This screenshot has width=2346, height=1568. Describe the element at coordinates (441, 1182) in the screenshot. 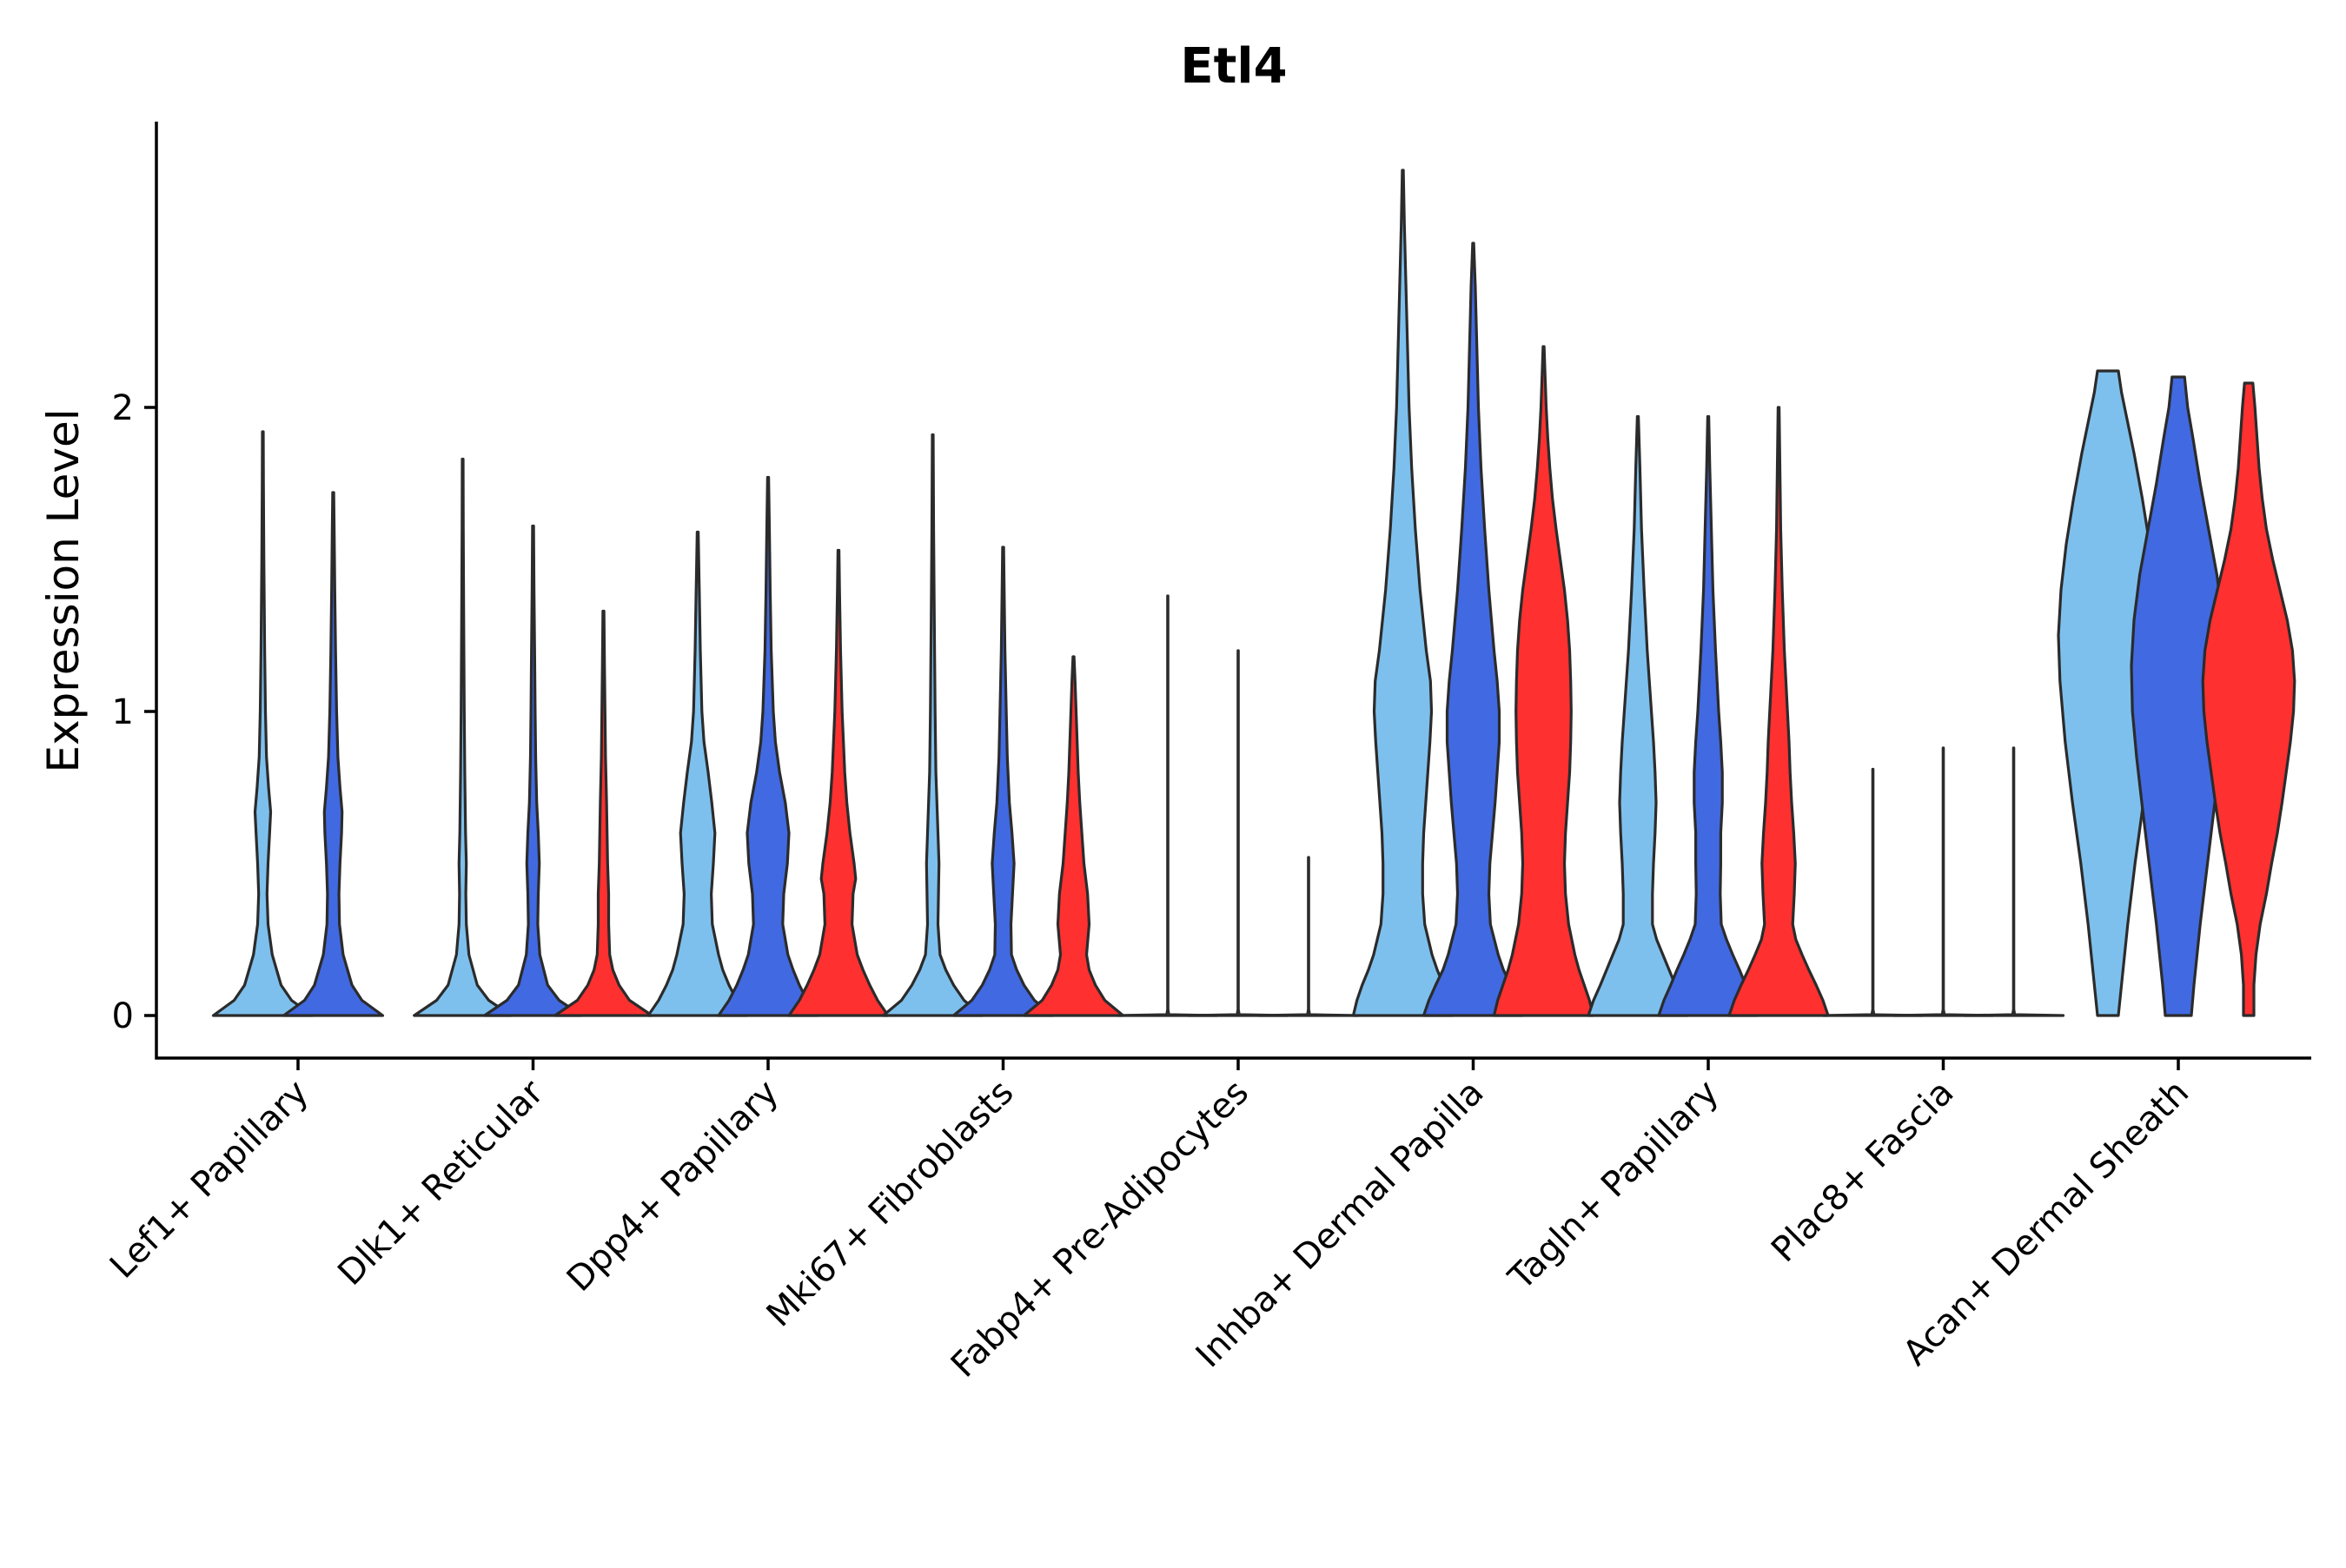

I see `x-tick-label-dlk1-reticular: Dlk1+ Reticular` at that location.